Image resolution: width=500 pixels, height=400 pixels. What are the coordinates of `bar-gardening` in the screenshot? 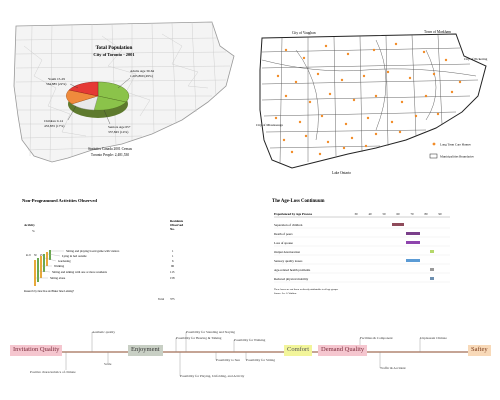 It's located at (44, 263).